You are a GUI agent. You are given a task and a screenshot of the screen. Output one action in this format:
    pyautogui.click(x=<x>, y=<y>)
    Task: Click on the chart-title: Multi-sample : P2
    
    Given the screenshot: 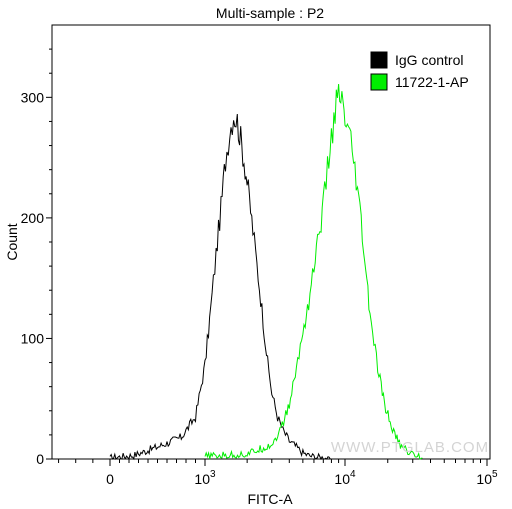 What is the action you would take?
    pyautogui.click(x=270, y=13)
    